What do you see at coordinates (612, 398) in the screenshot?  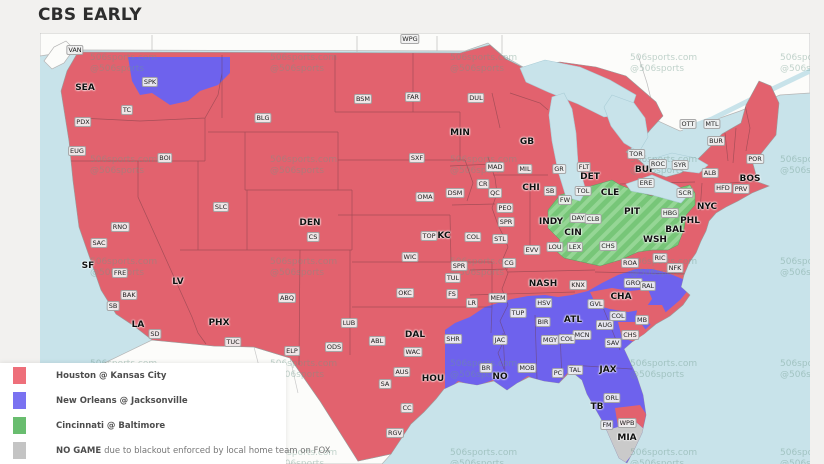 I see `city-label-orl: ORL` at bounding box center [612, 398].